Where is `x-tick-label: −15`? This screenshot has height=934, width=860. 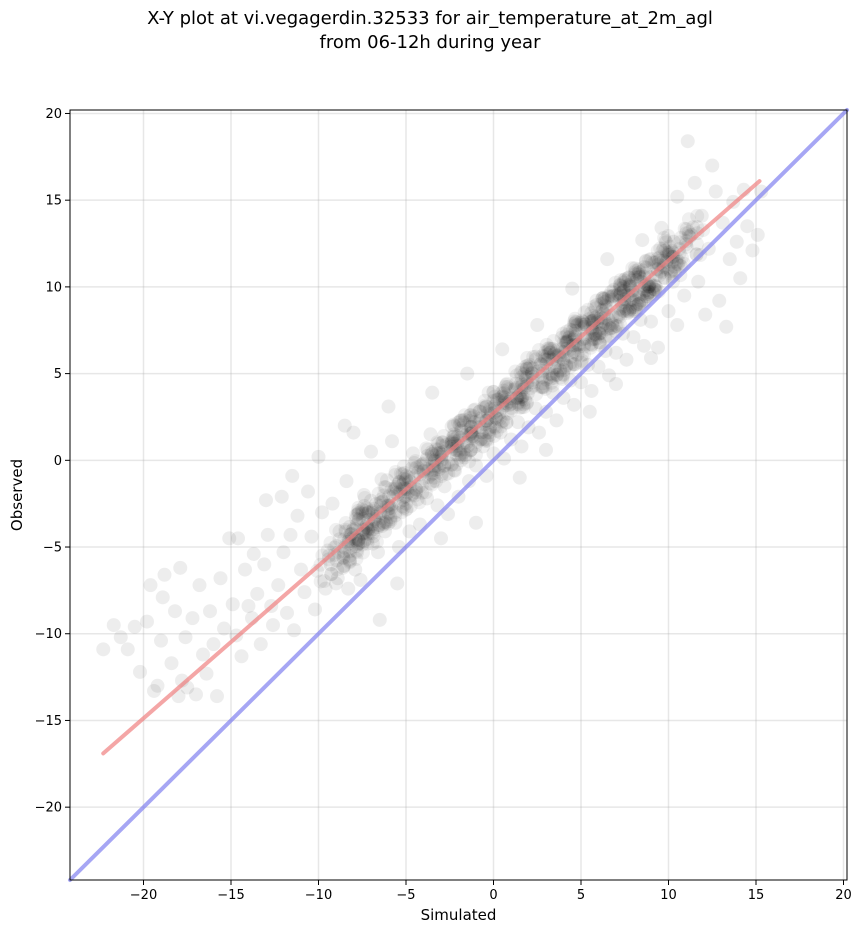
x-tick-label: −15 is located at coordinates (230, 895).